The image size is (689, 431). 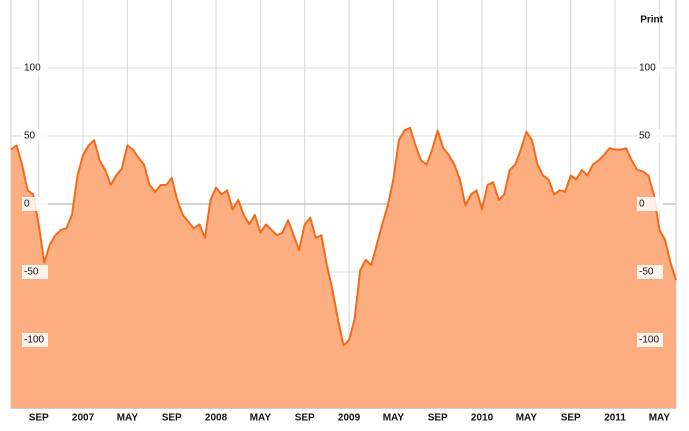 What do you see at coordinates (216, 418) in the screenshot?
I see `x-tick-label: 2008` at bounding box center [216, 418].